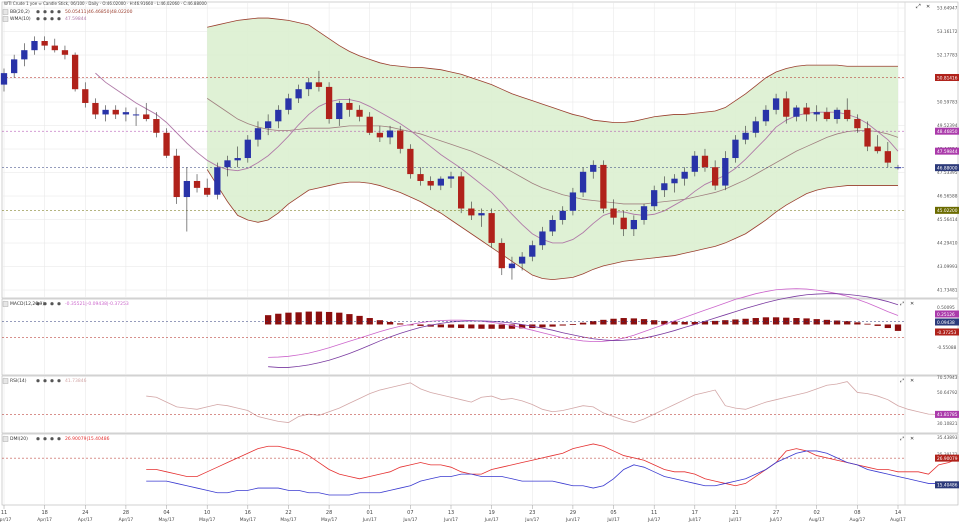 This screenshot has width=959, height=523. I want to click on y-tick-label: 50.59783, so click(947, 103).